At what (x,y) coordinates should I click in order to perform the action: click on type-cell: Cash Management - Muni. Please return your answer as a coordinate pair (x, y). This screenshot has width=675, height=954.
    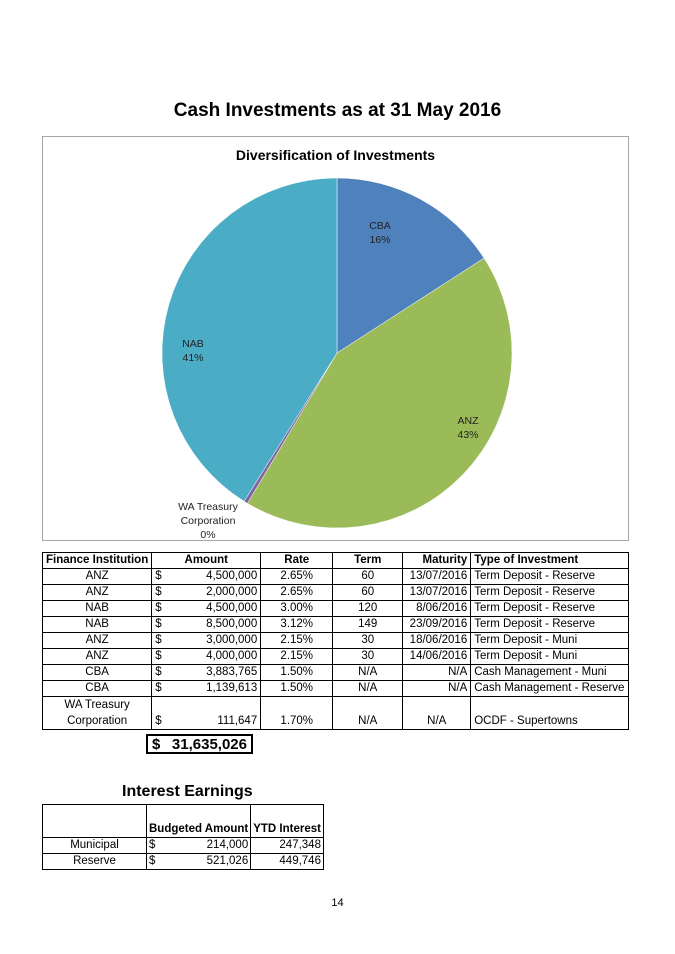
    Looking at the image, I should click on (550, 672).